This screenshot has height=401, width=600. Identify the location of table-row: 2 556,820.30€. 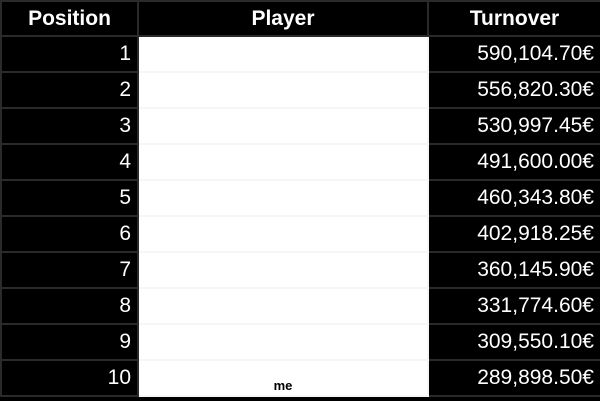
(300, 90).